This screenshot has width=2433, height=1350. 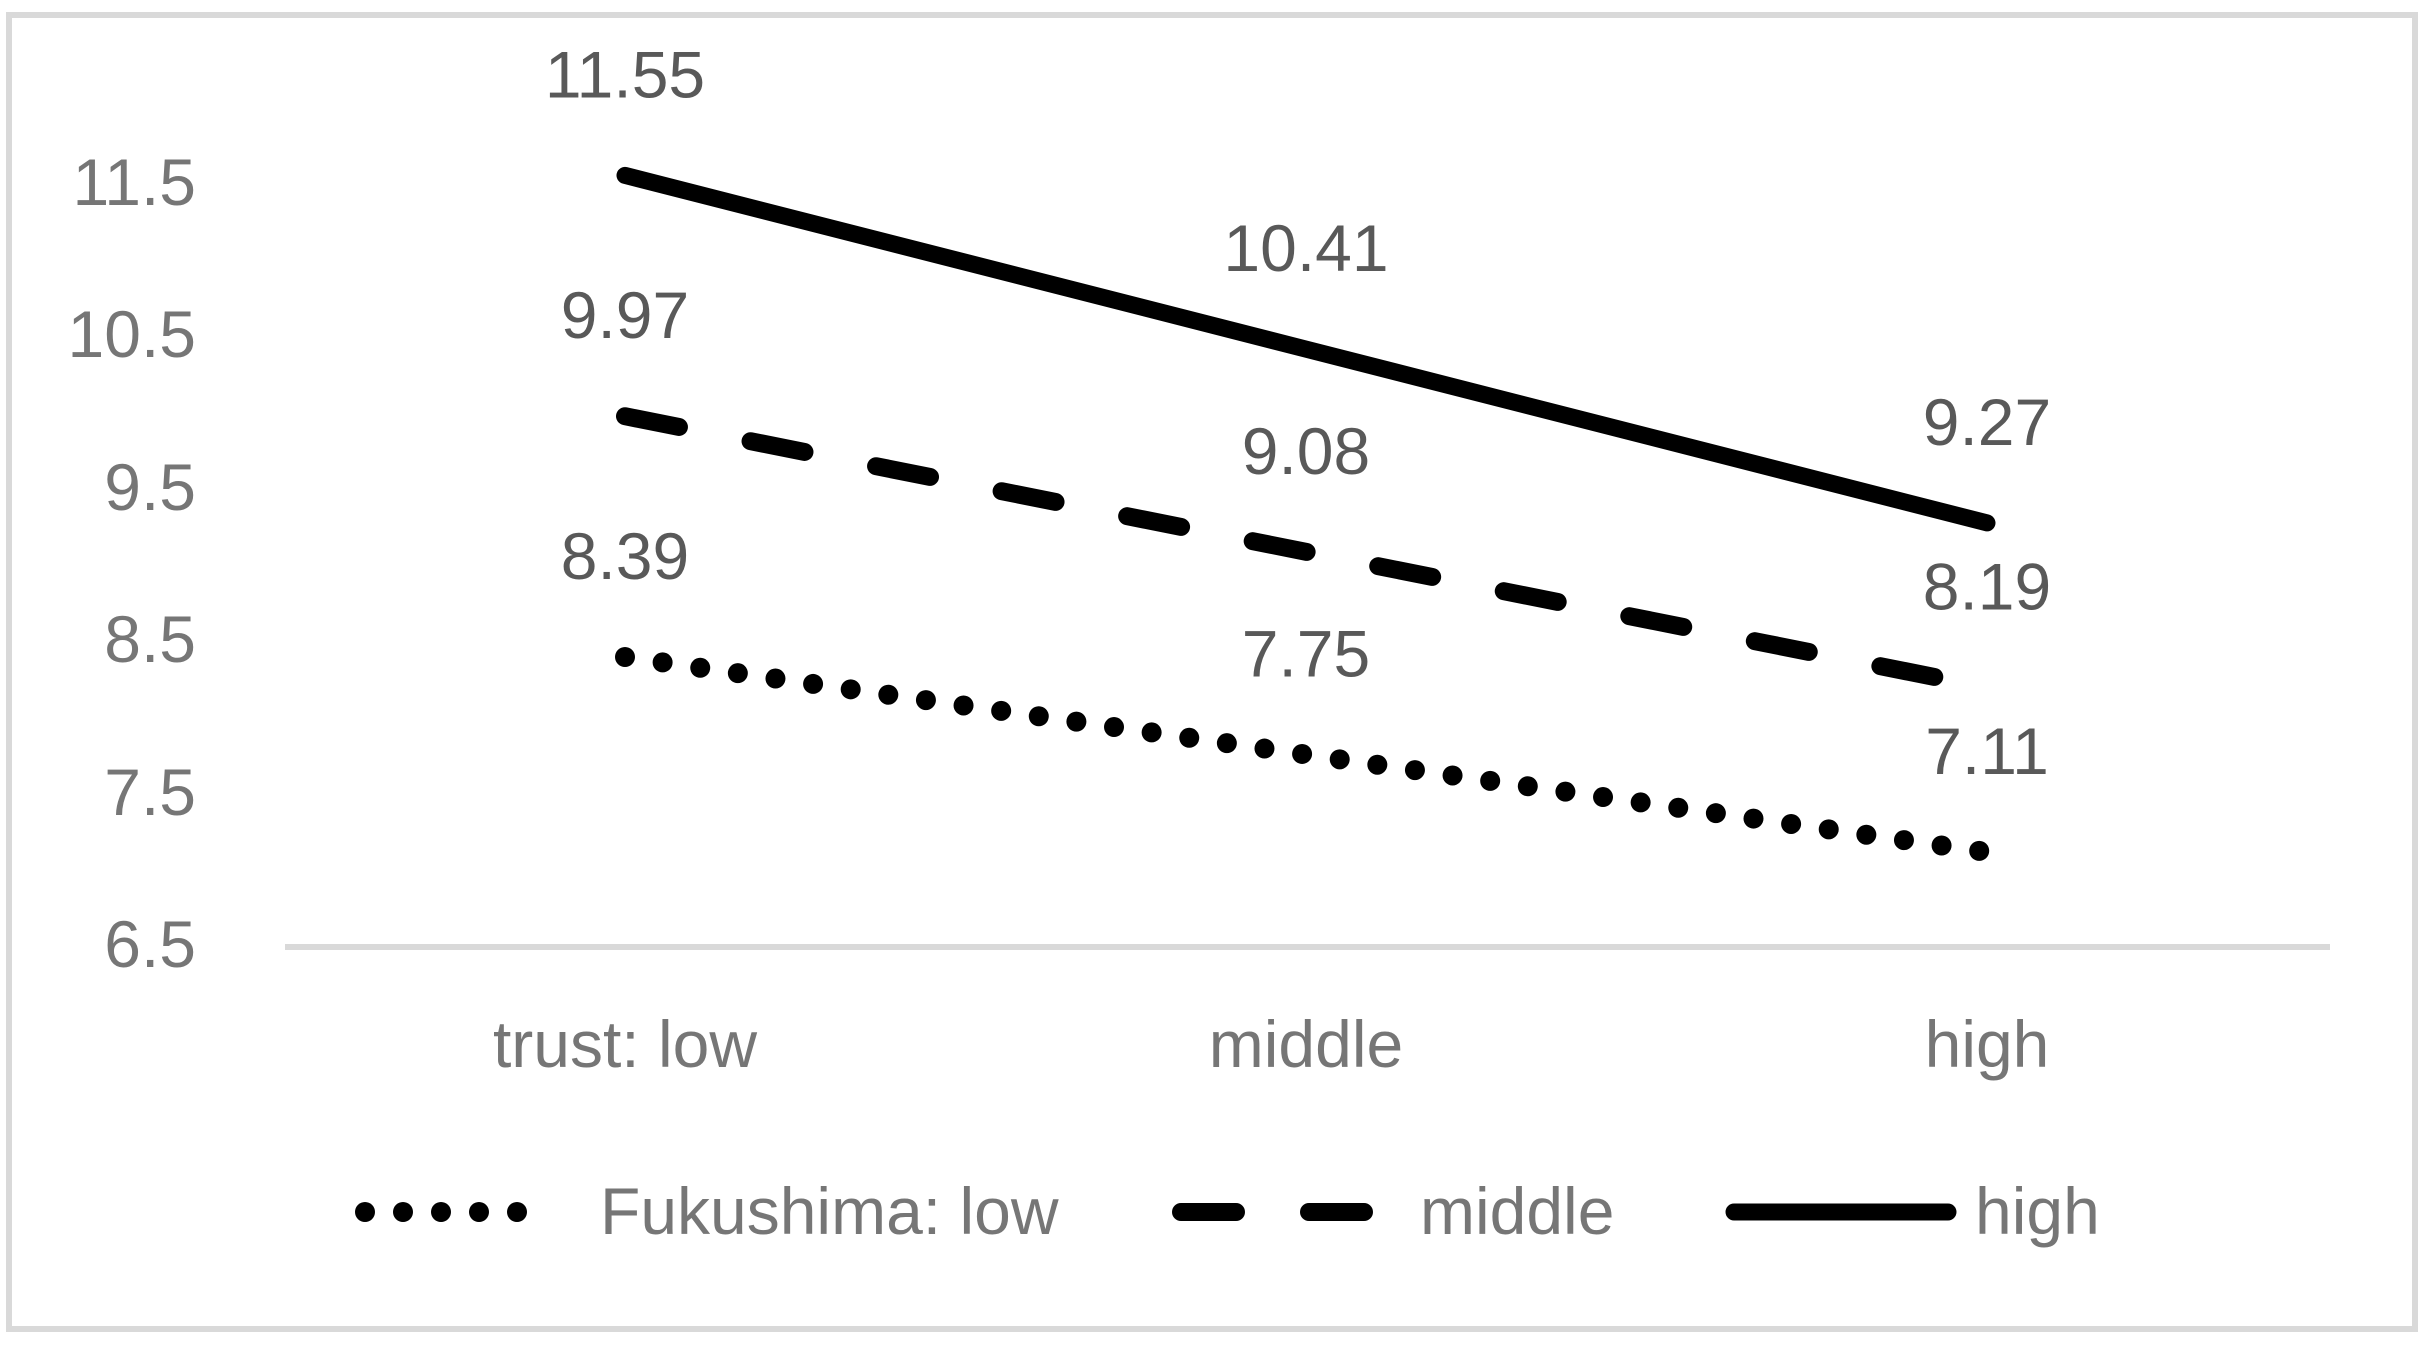 I want to click on data-label: 8.39, so click(x=625, y=556).